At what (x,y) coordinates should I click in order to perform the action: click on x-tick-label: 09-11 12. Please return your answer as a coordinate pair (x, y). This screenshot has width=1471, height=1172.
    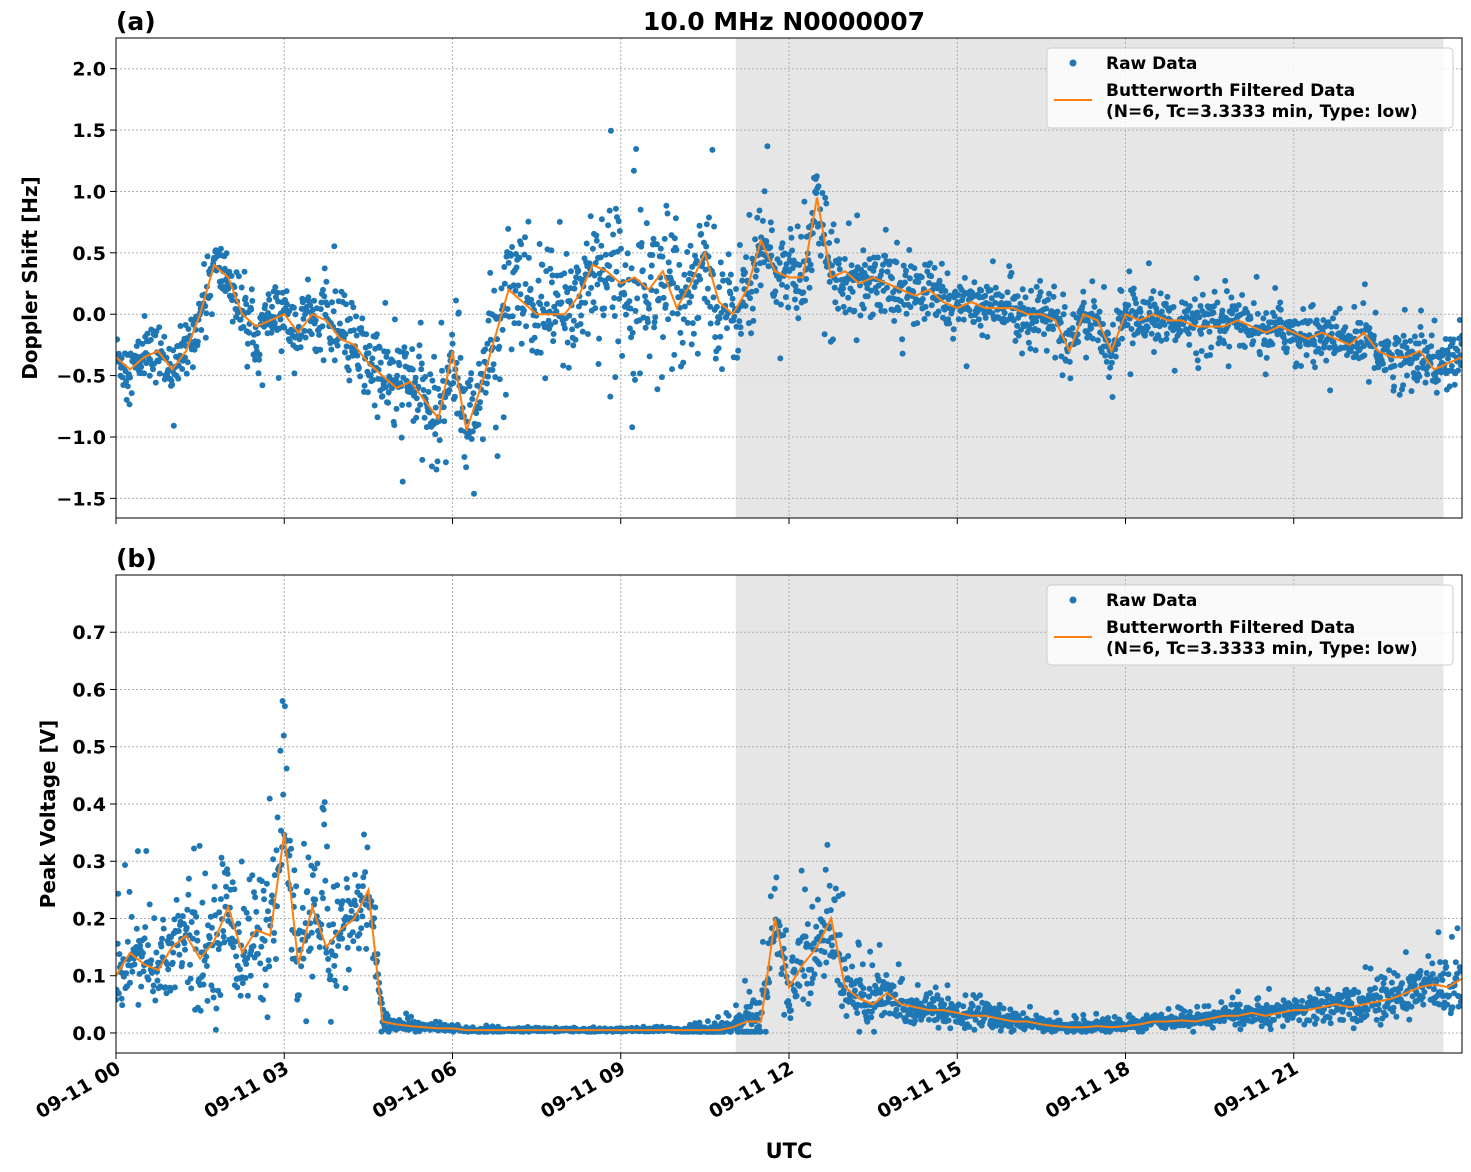
    Looking at the image, I should click on (751, 1090).